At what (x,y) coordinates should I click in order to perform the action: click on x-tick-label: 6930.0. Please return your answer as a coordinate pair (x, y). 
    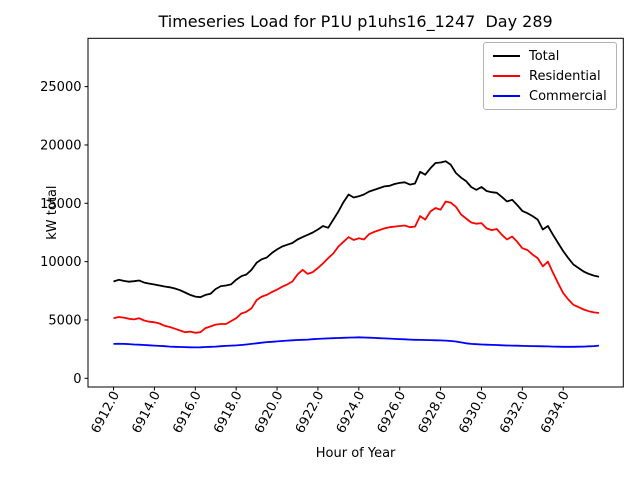
    Looking at the image, I should click on (473, 412).